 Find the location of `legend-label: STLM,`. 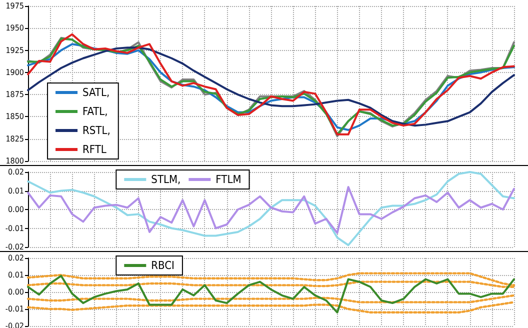

legend-label: STLM, is located at coordinates (166, 179).